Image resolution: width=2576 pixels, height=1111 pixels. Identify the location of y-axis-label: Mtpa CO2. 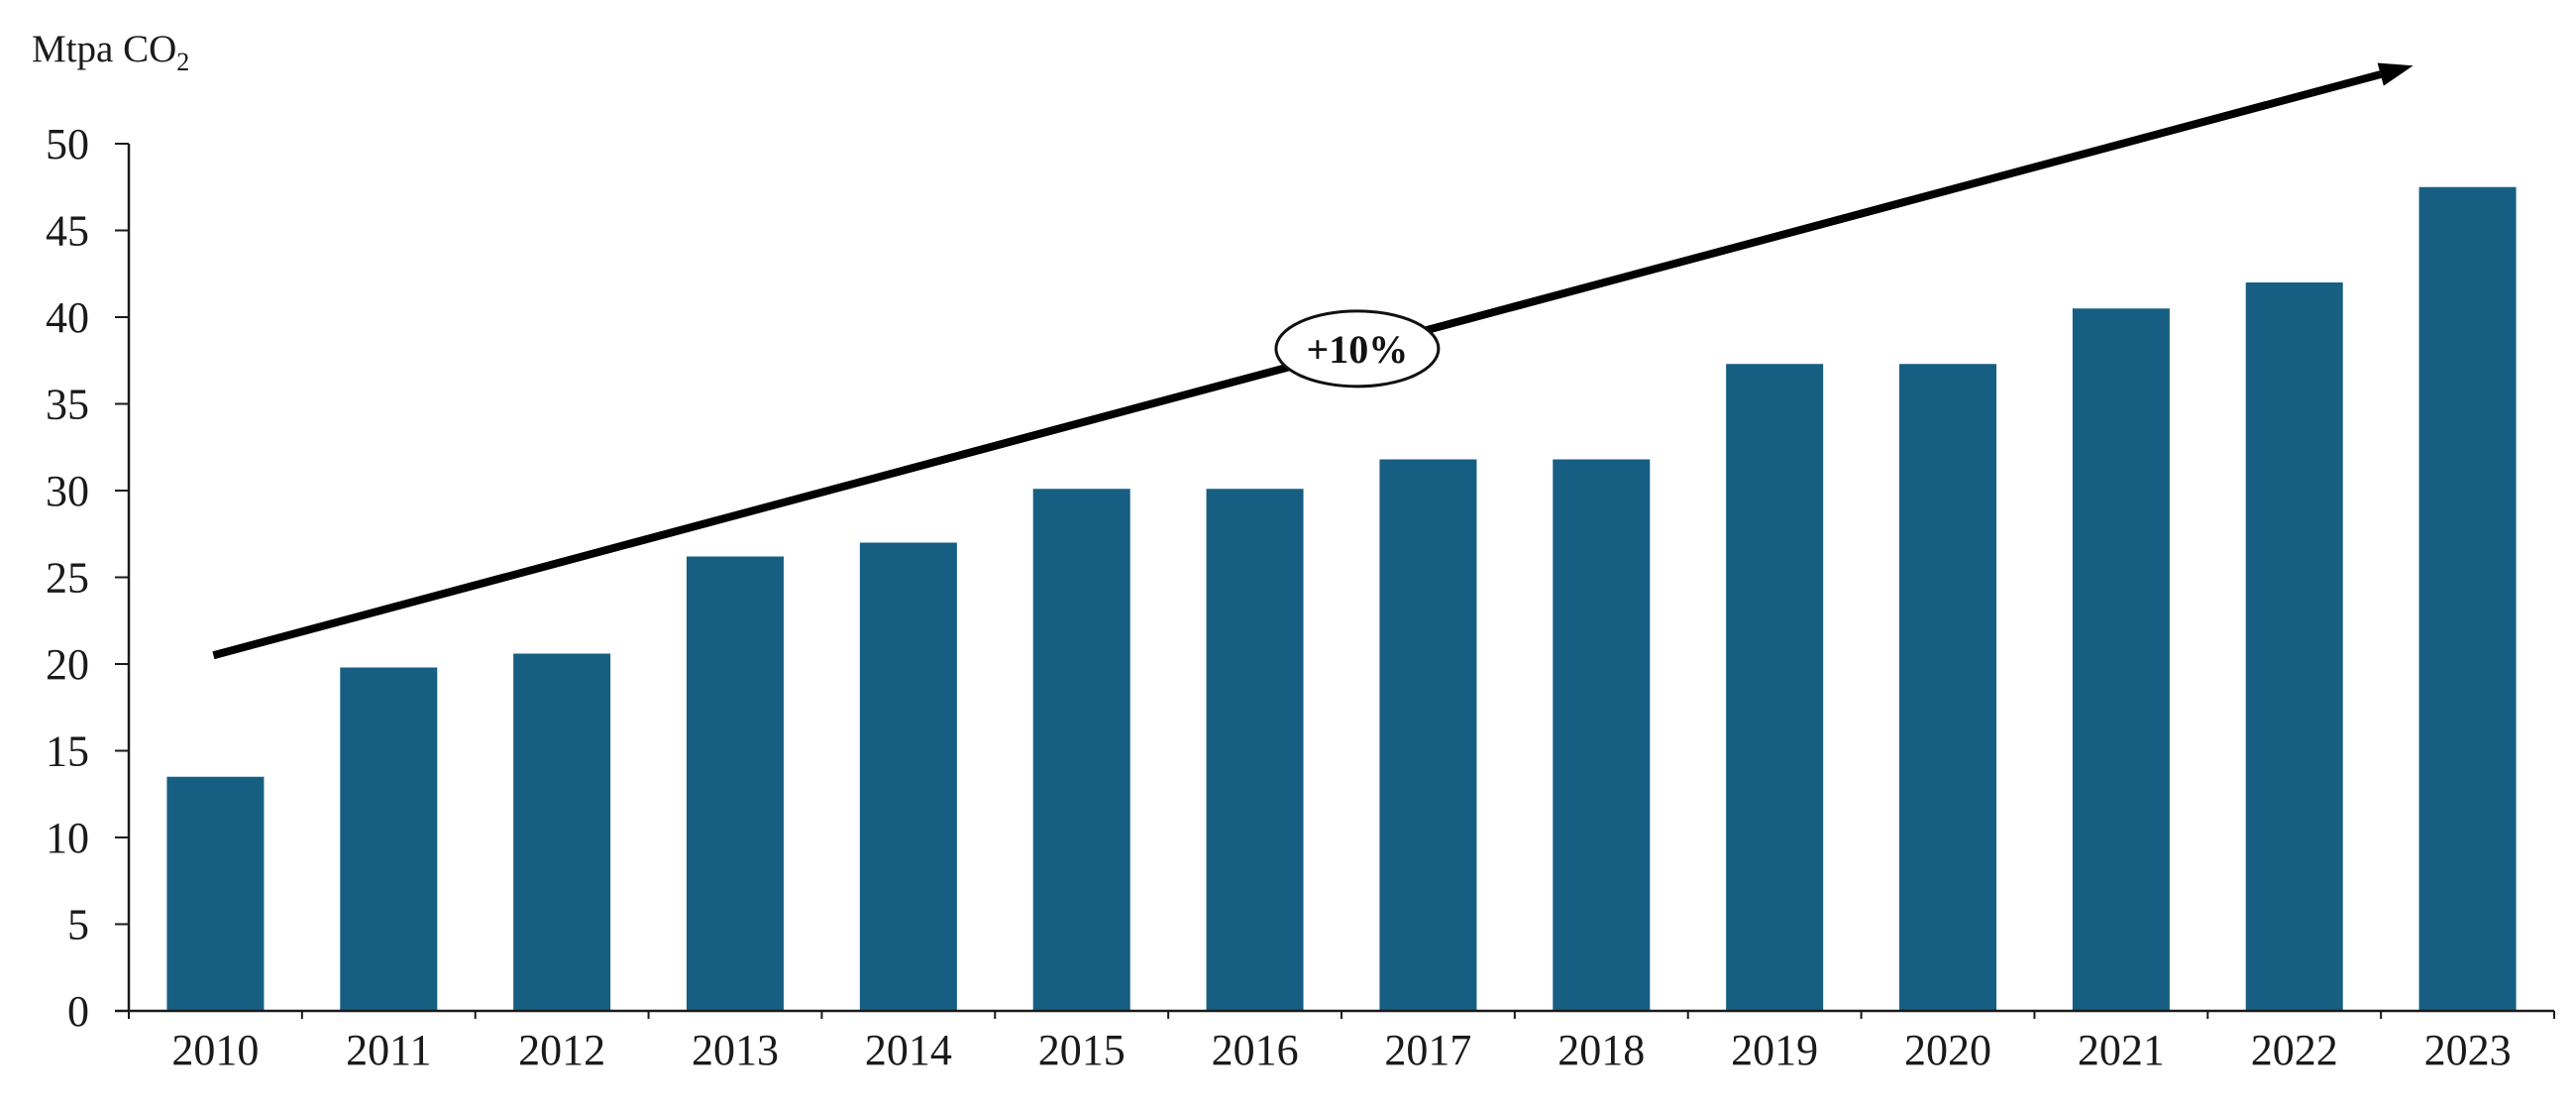
(110, 52).